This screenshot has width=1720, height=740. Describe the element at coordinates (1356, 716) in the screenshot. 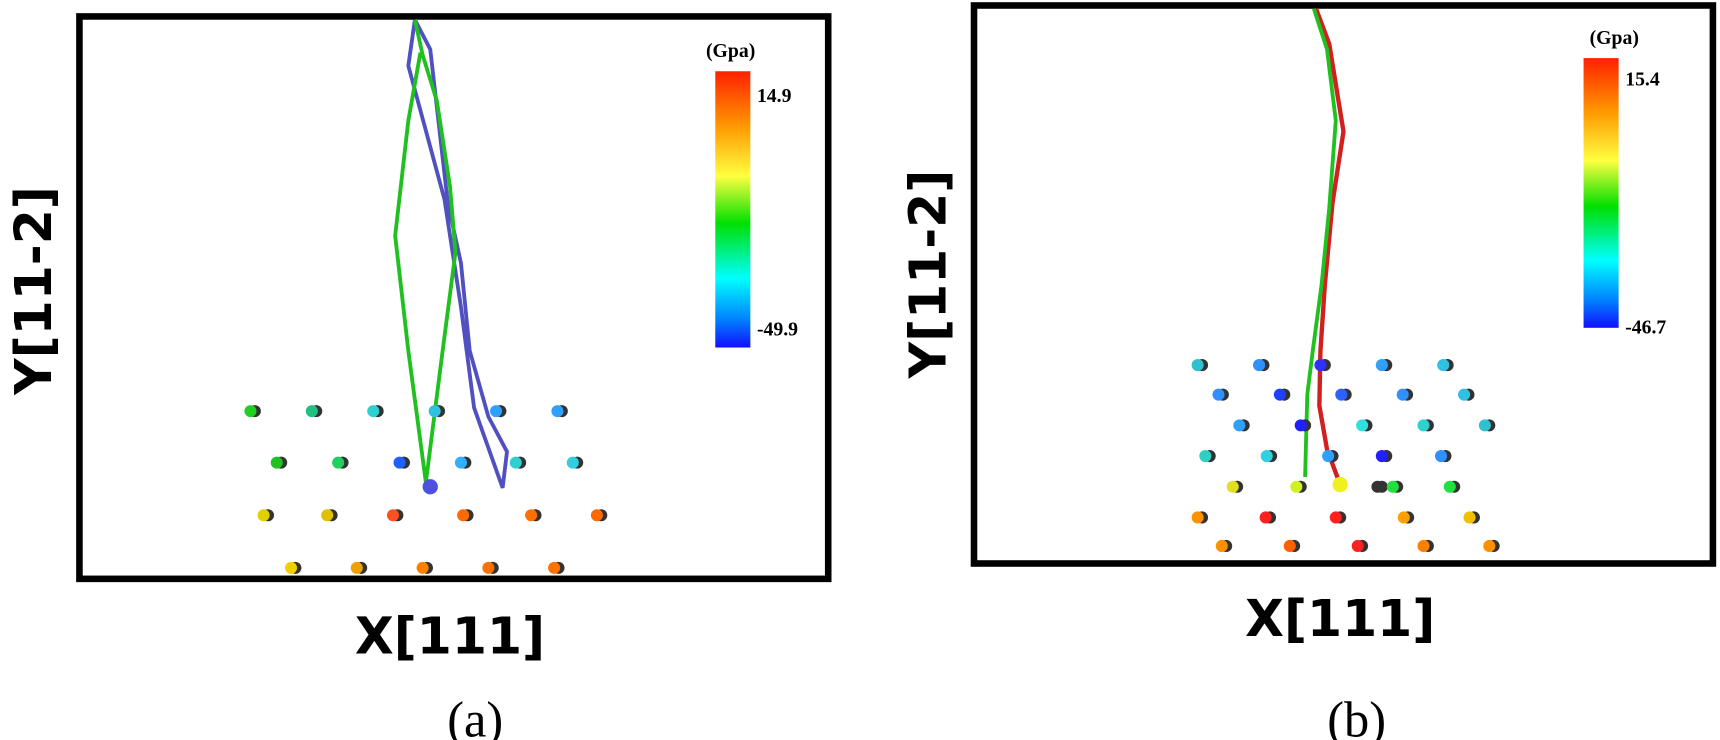

I see `panel-label: (b)` at that location.